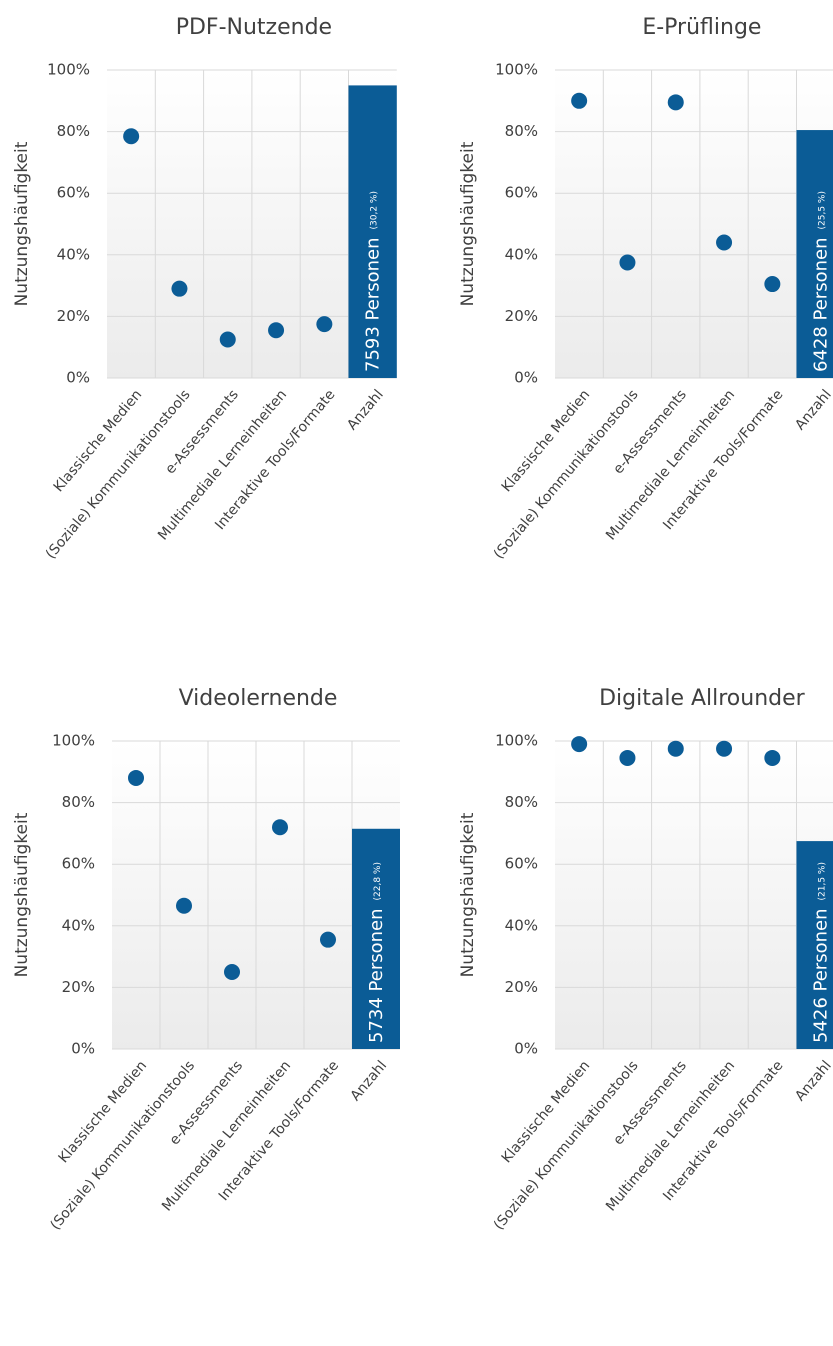 This screenshot has width=833, height=1346. I want to click on chart-title: Digitale Allrounder, so click(702, 698).